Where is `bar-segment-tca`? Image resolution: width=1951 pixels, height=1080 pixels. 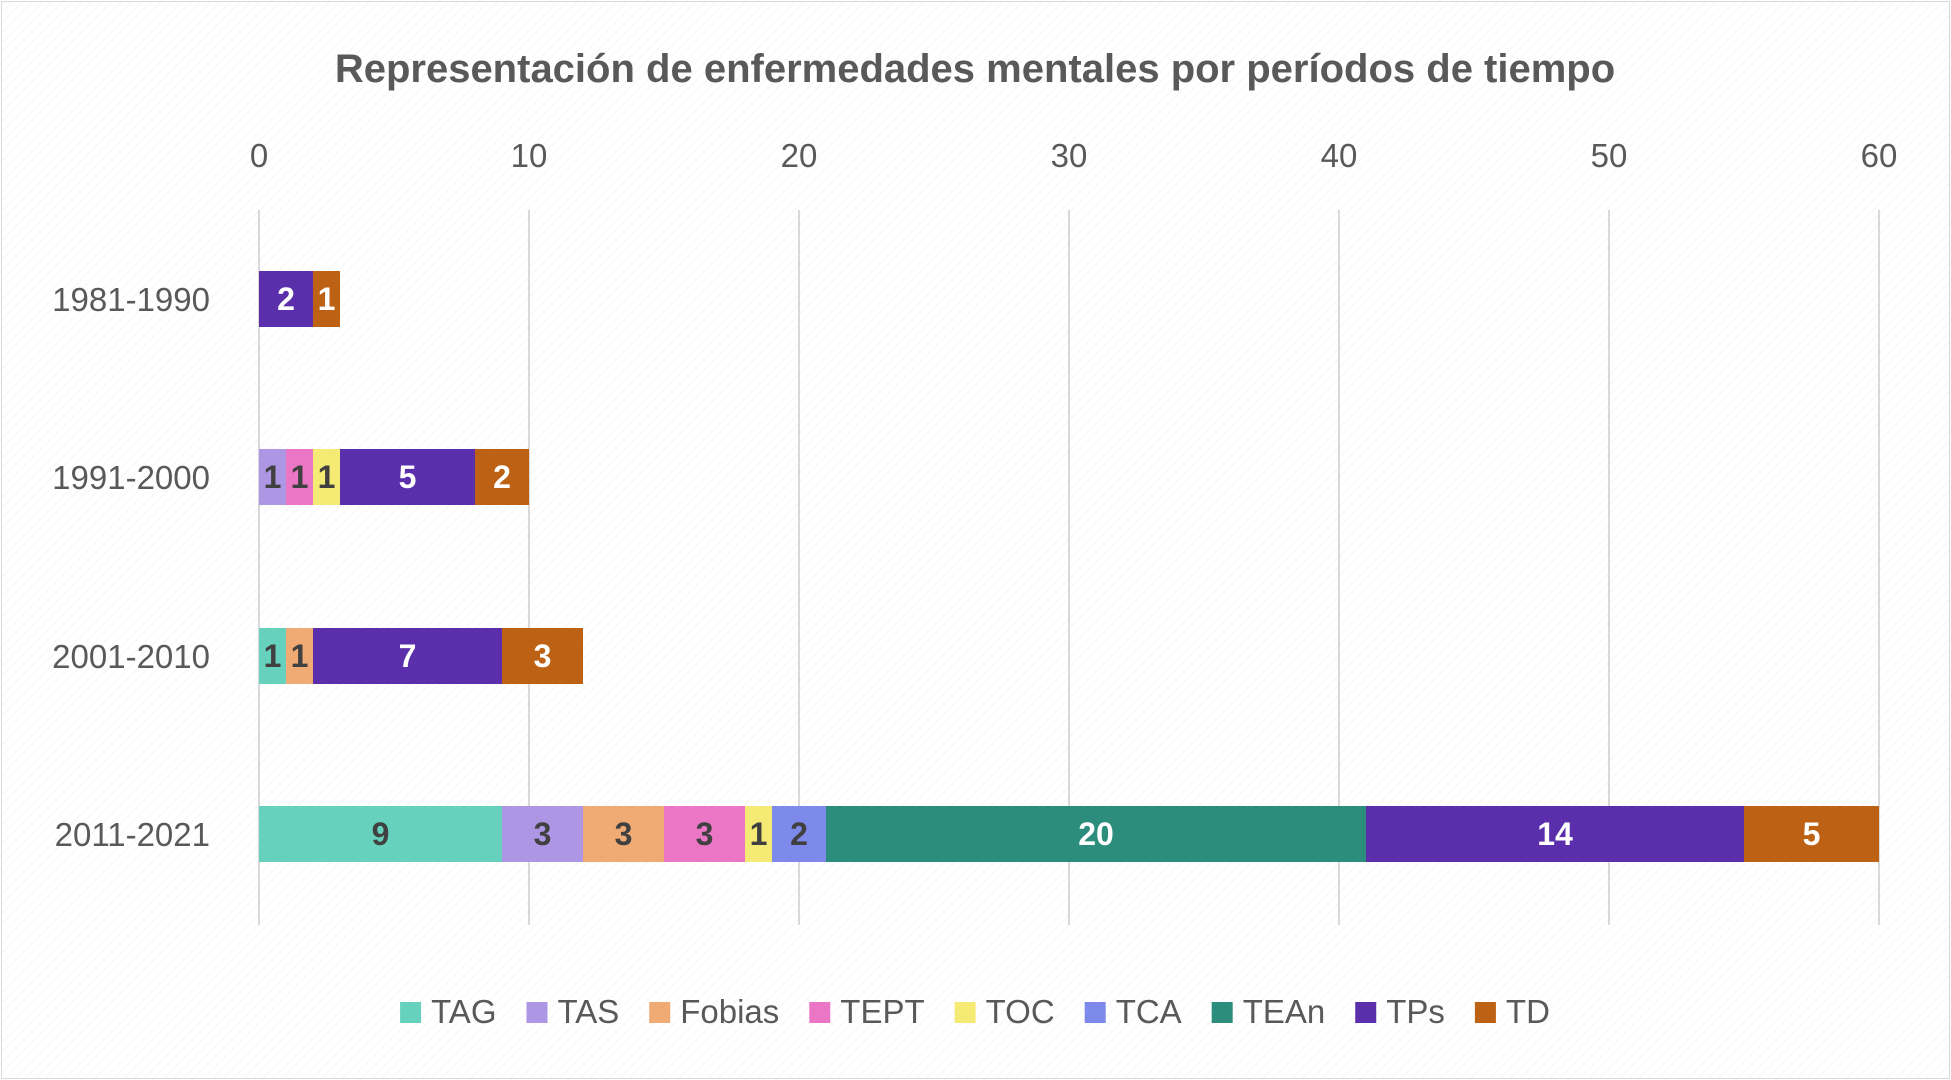
bar-segment-tca is located at coordinates (799, 834).